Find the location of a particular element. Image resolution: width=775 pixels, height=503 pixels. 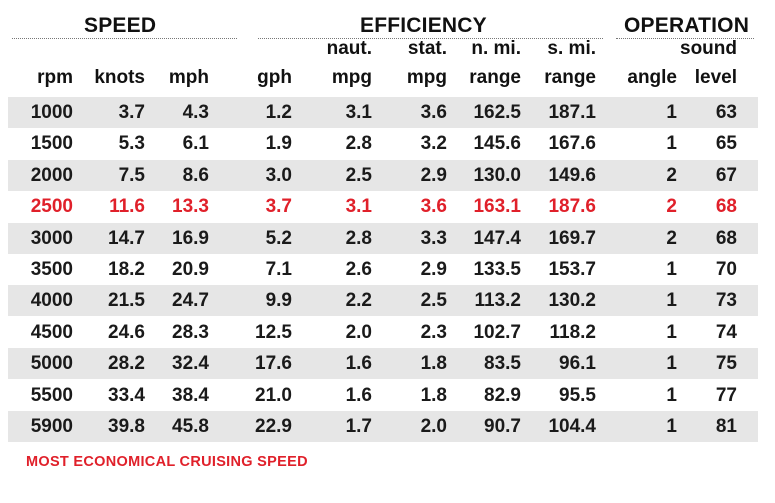

cell-knots: 3.7 is located at coordinates (131, 112).